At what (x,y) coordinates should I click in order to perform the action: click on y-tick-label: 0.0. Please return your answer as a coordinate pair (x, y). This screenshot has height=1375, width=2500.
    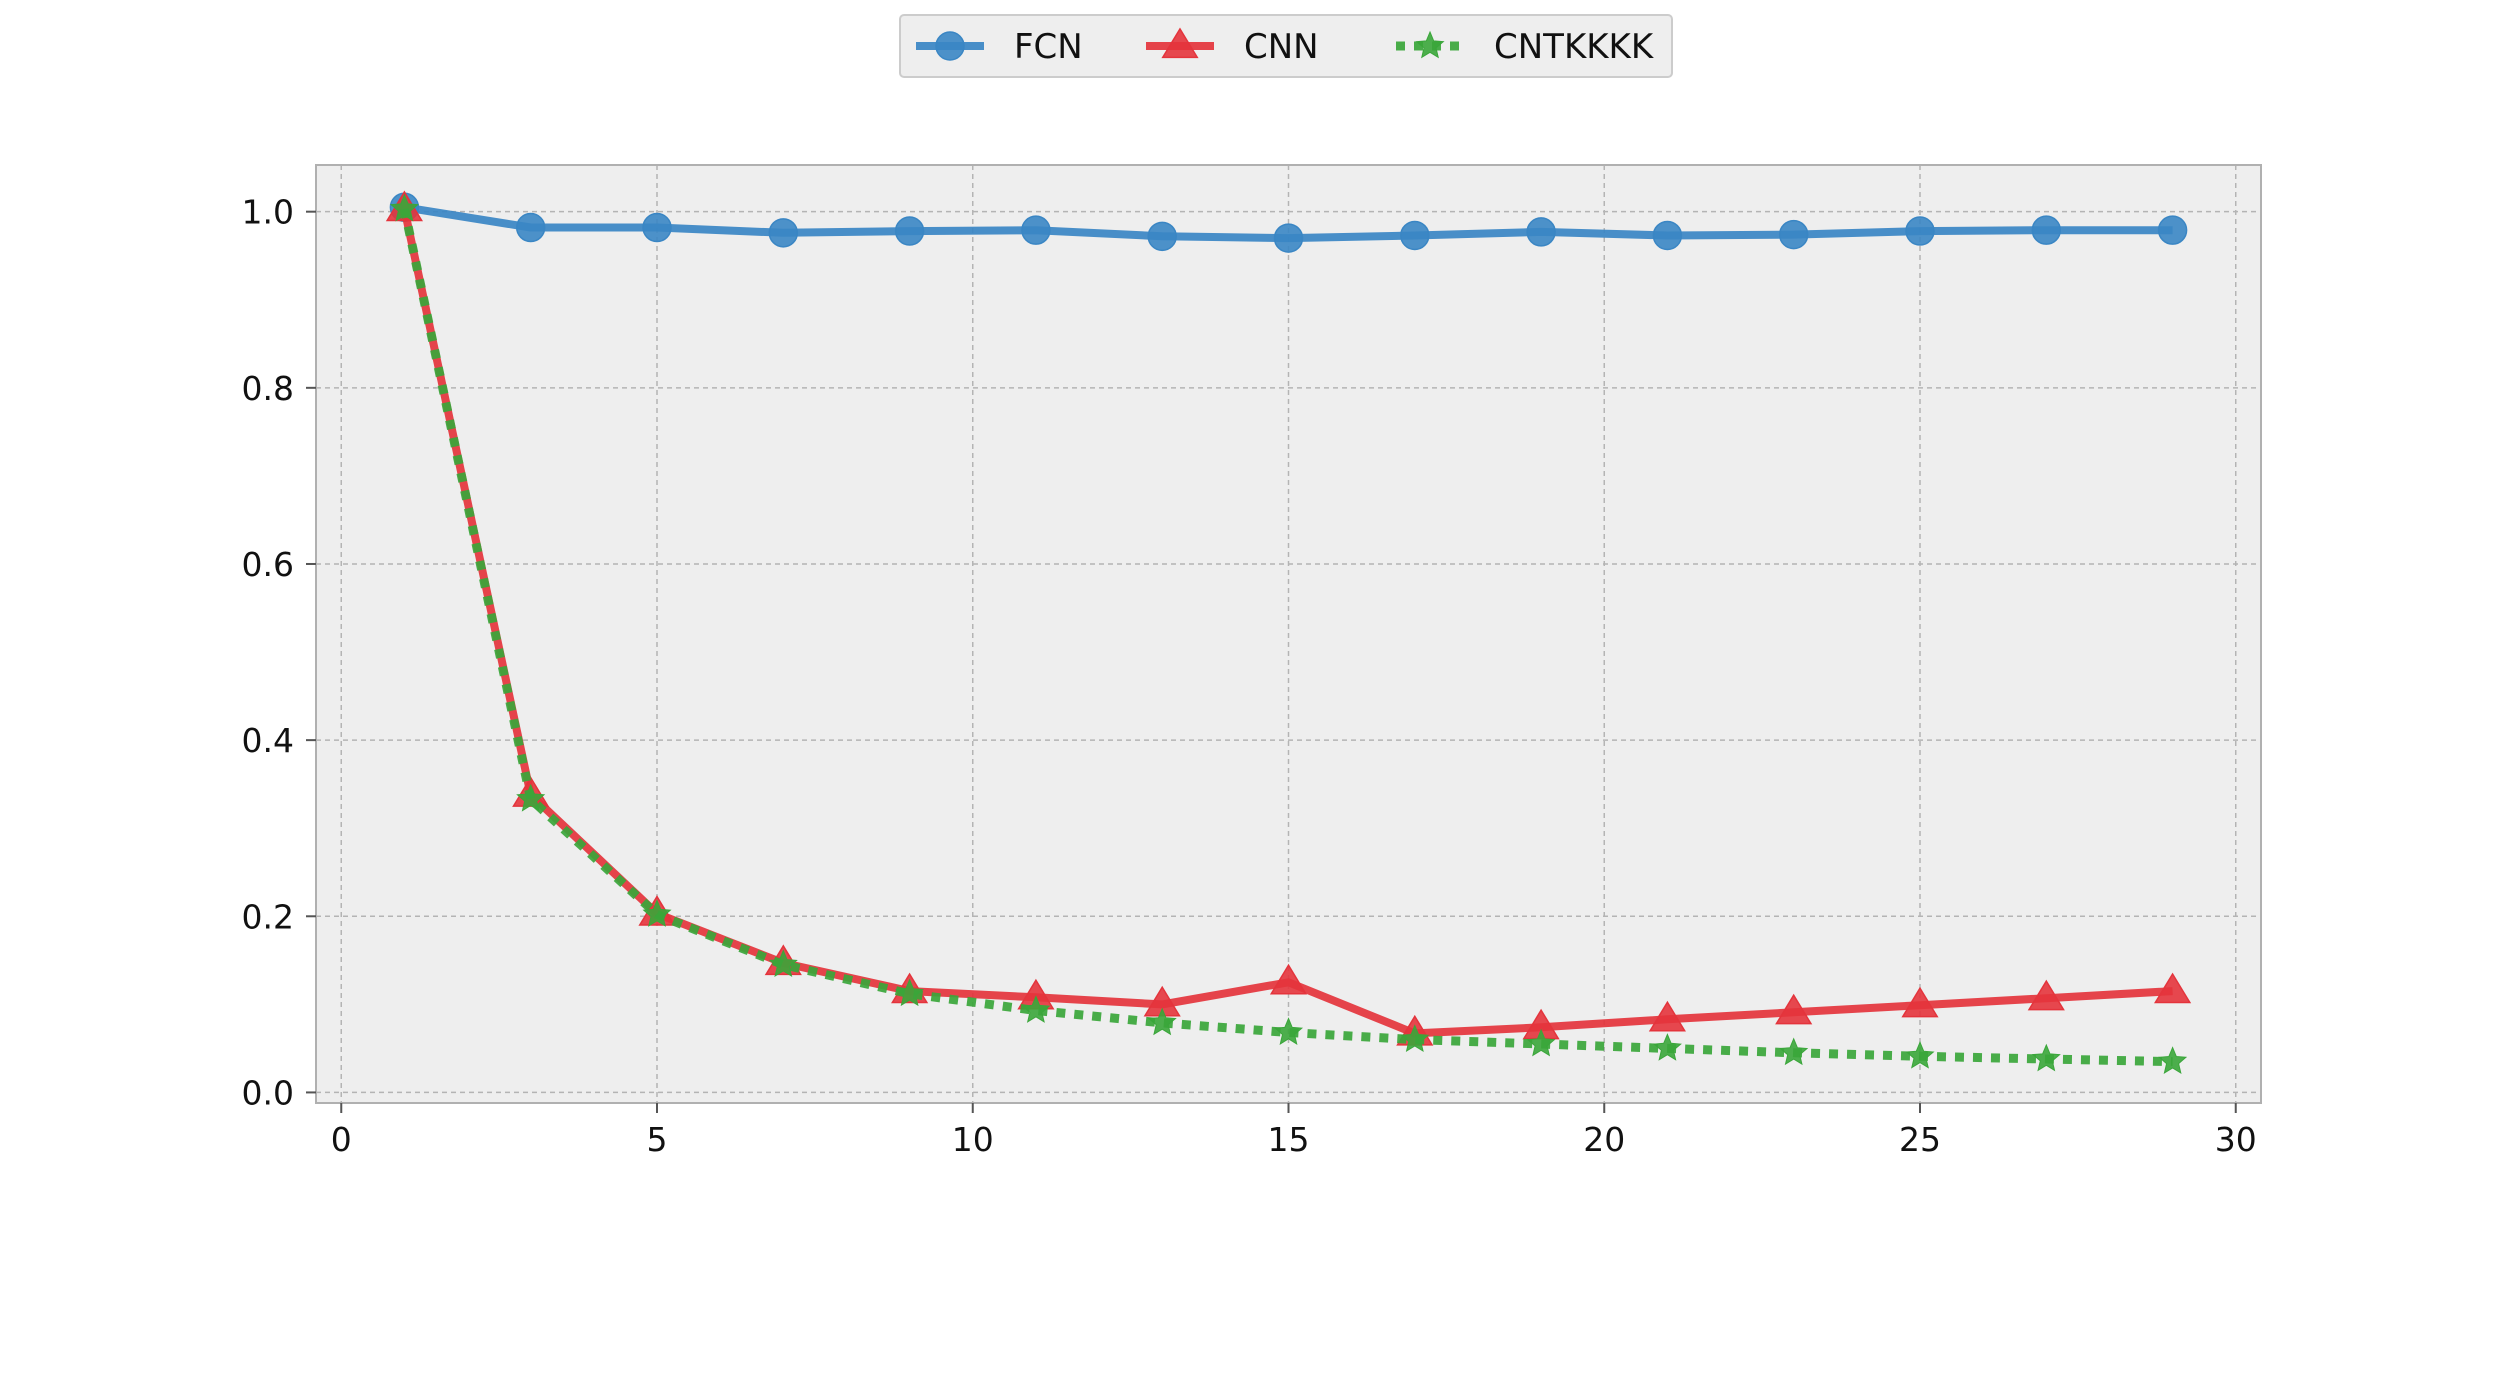
    Looking at the image, I should click on (268, 1092).